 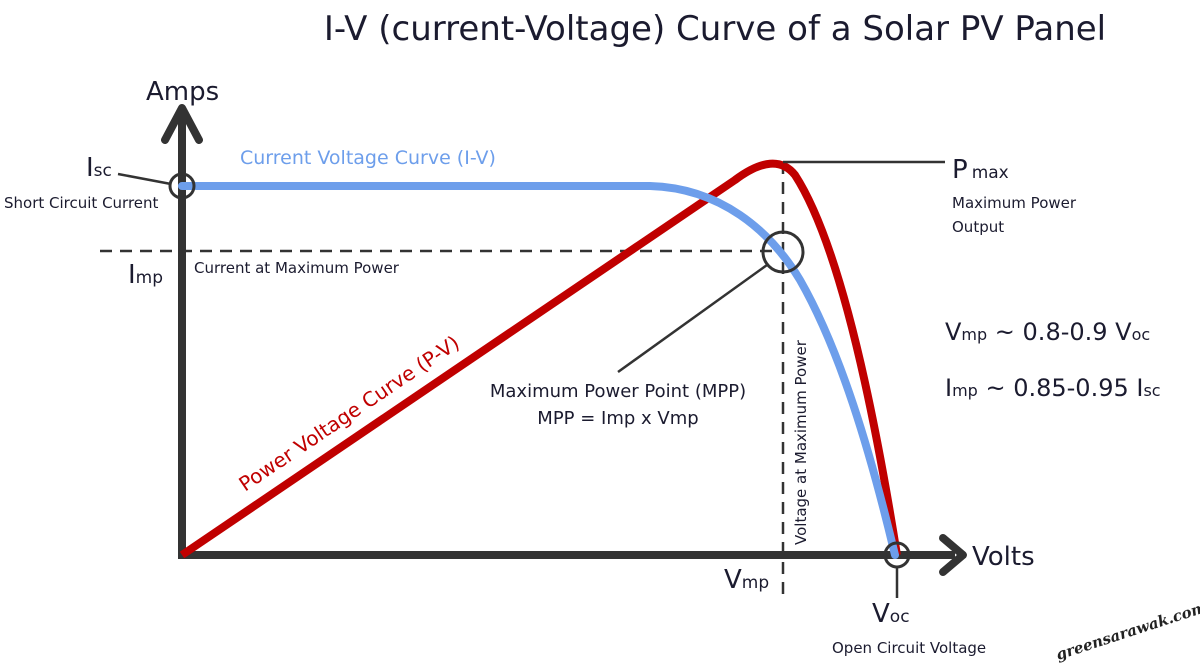 What do you see at coordinates (81, 203) in the screenshot?
I see `isc-description: Short Circuit Current` at bounding box center [81, 203].